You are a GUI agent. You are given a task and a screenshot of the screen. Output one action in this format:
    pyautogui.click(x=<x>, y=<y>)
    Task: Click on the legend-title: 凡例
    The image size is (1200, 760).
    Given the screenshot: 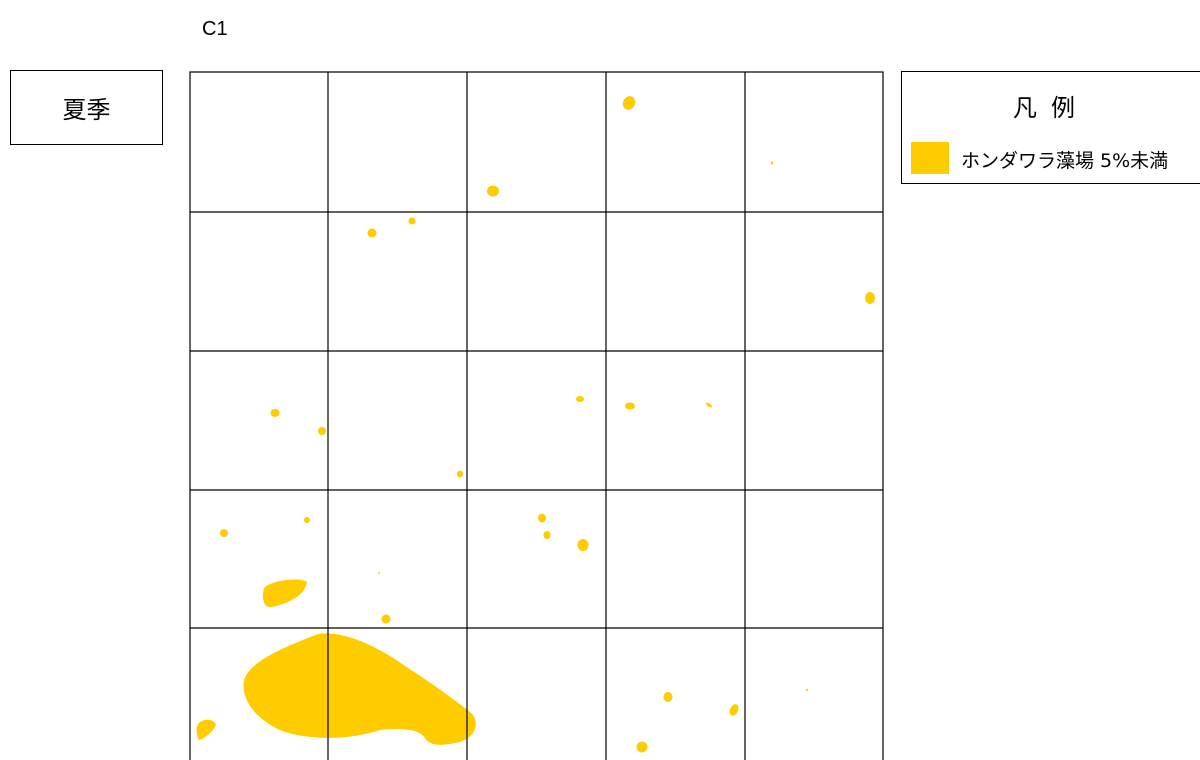 What is the action you would take?
    pyautogui.click(x=1051, y=108)
    